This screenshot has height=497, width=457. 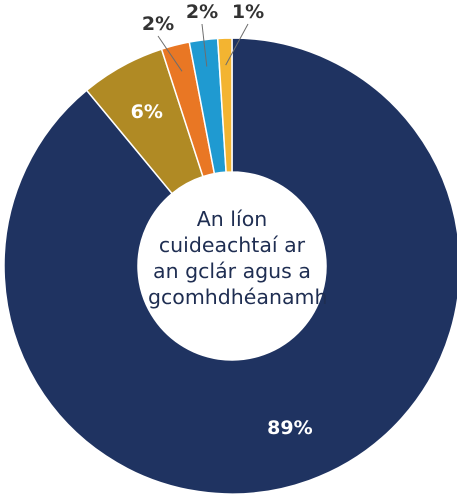 I want to click on center-label-line: an gclár agus a, so click(x=232, y=271).